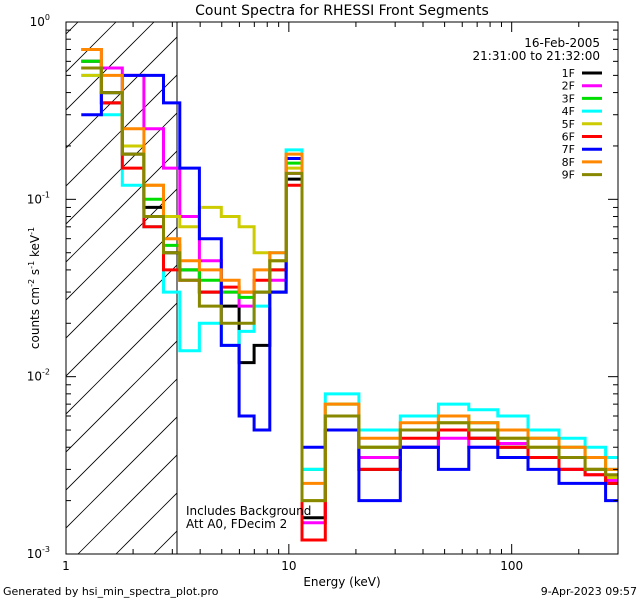  I want to click on x-tick-label: 100, so click(511, 566).